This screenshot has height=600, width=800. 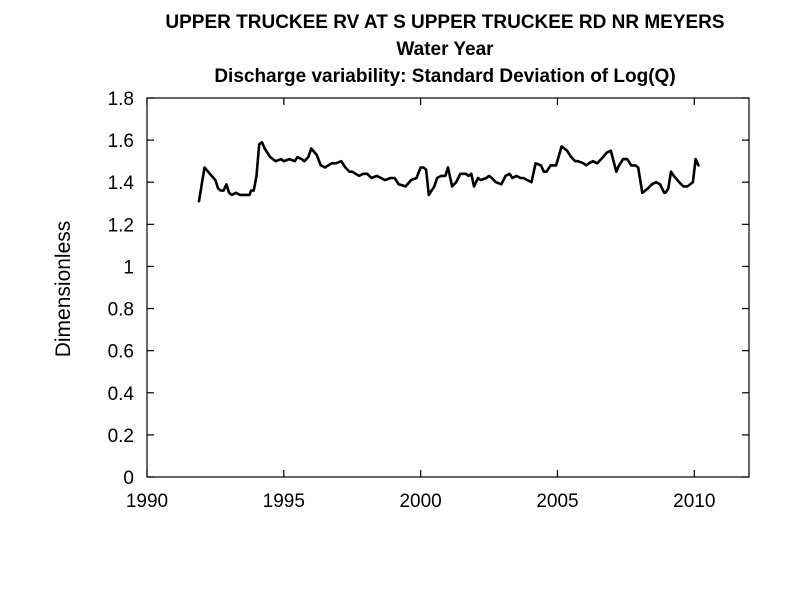 What do you see at coordinates (128, 478) in the screenshot?
I see `y-tick-label-0: 0` at bounding box center [128, 478].